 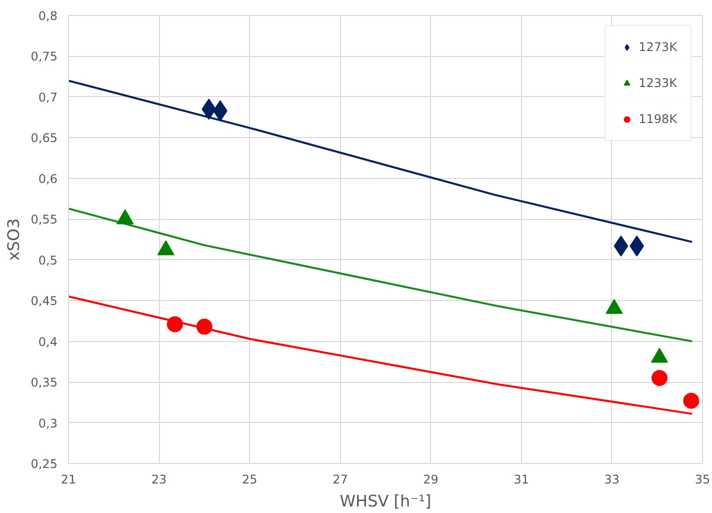 What do you see at coordinates (44, 138) in the screenshot?
I see `y-tick-label: 0,65` at bounding box center [44, 138].